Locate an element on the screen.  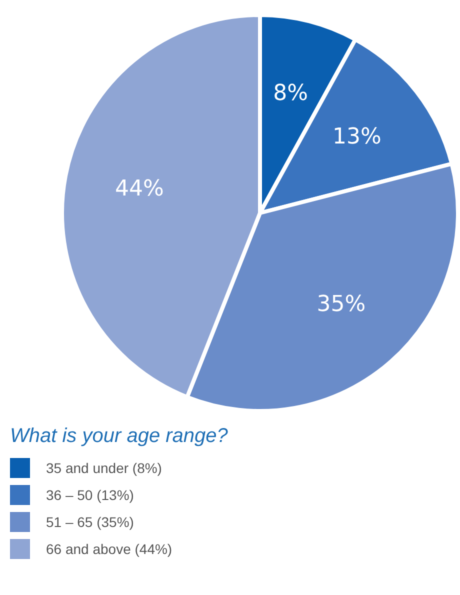
legend-label: 66 and above (44%) is located at coordinates (109, 548).